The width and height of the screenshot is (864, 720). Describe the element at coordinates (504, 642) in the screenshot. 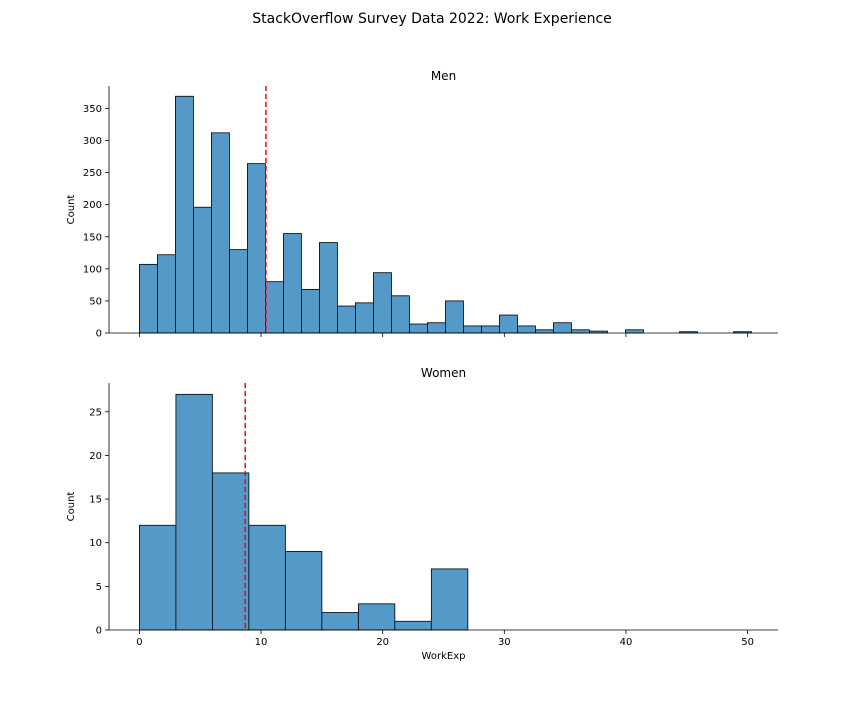

I see `x-tick-label: 30` at that location.